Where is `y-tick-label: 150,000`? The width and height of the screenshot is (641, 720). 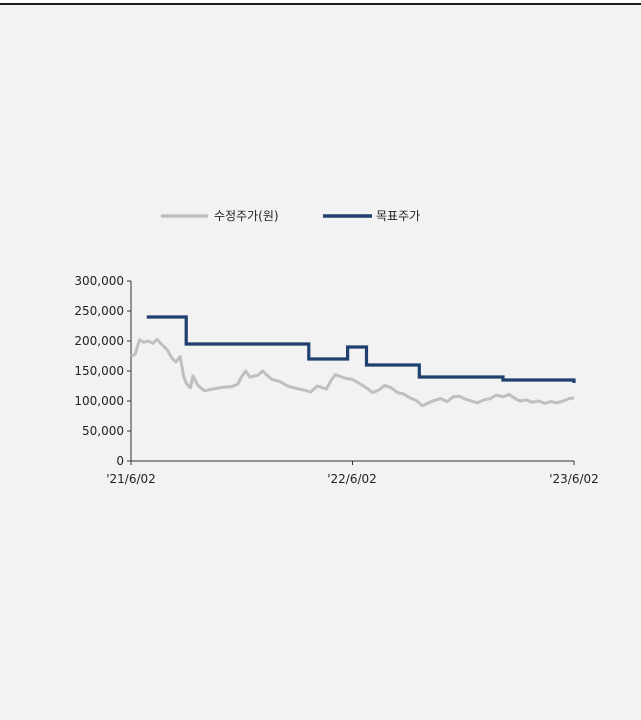 y-tick-label: 150,000 is located at coordinates (99, 371).